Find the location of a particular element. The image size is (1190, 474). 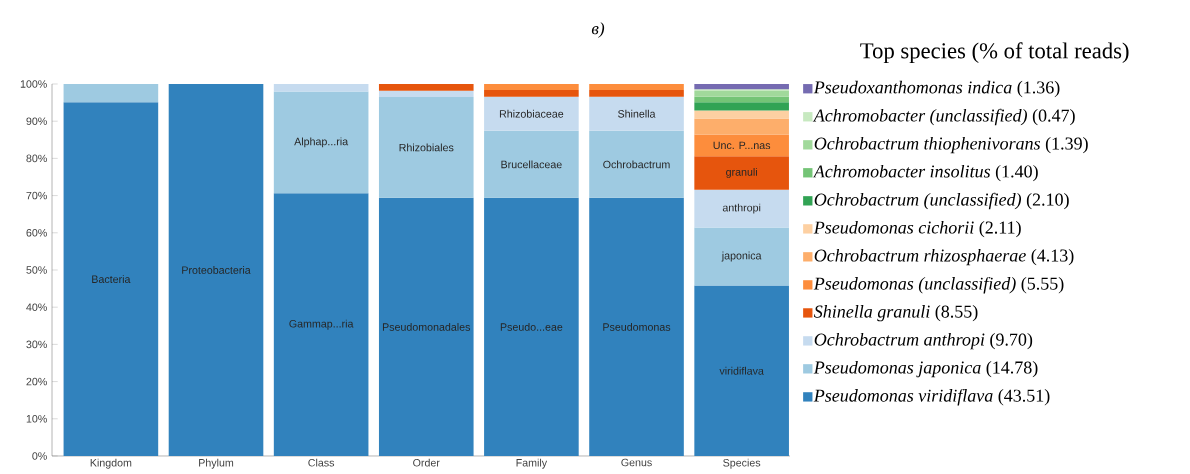

data-label: Bacteria is located at coordinates (111, 279).